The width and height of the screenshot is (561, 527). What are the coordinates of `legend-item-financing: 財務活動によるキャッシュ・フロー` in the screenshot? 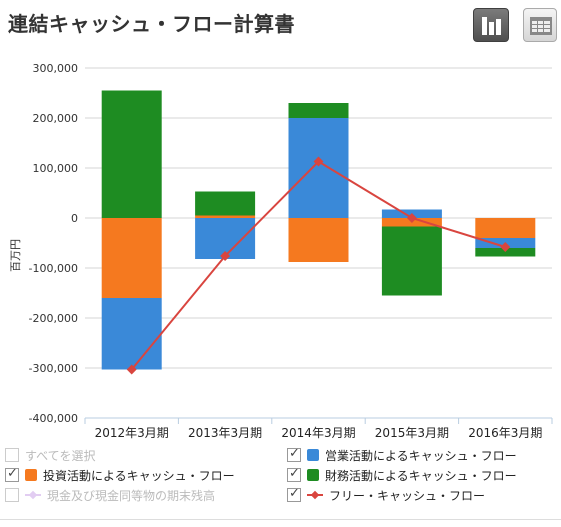 It's located at (402, 475).